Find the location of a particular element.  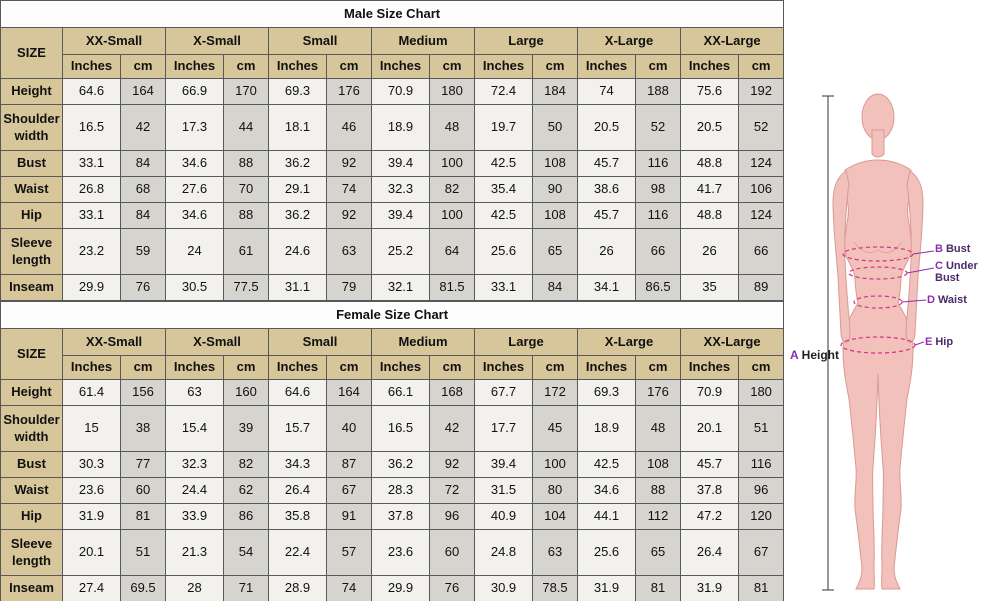

right-arm-shape is located at coordinates (914, 257).